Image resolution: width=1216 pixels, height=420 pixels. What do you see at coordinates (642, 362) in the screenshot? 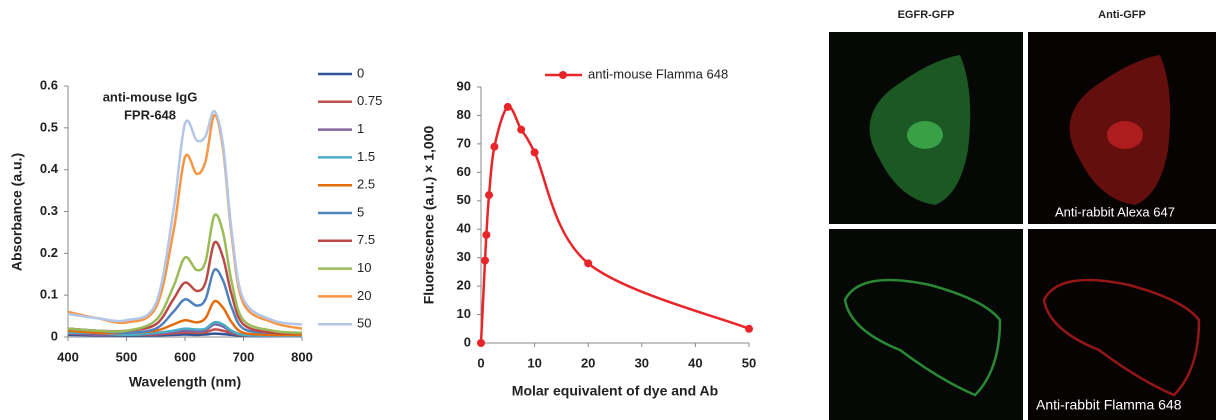
I see `x-tick-label: 30` at bounding box center [642, 362].